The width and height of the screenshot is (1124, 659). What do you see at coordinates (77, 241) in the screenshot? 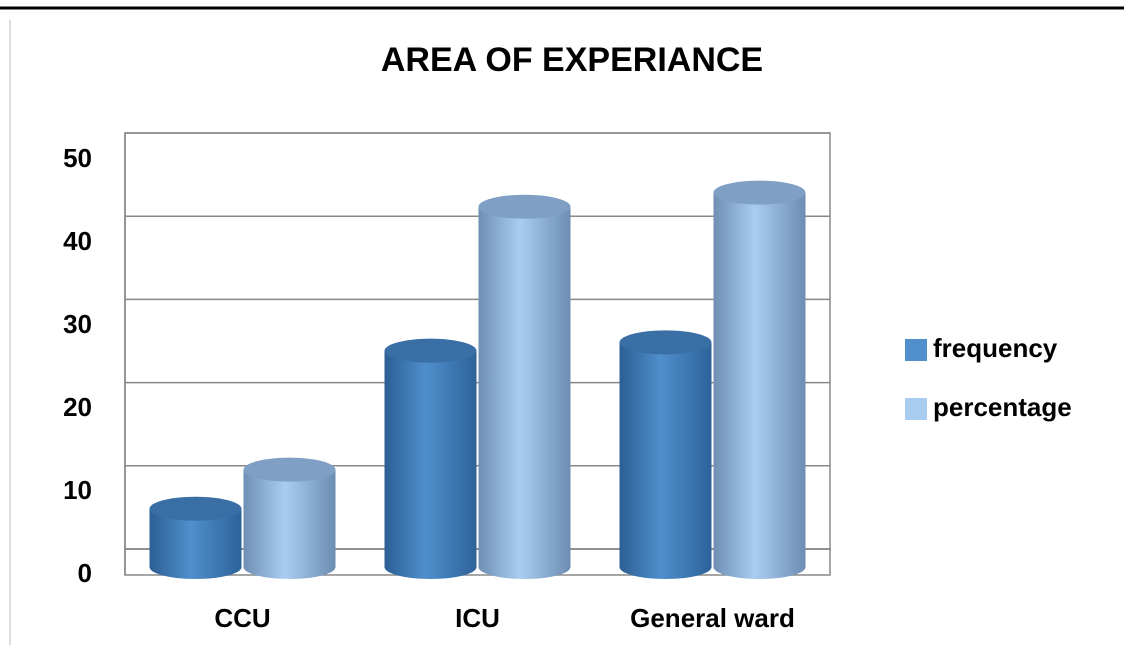
I see `y-tick-label: 40` at bounding box center [77, 241].